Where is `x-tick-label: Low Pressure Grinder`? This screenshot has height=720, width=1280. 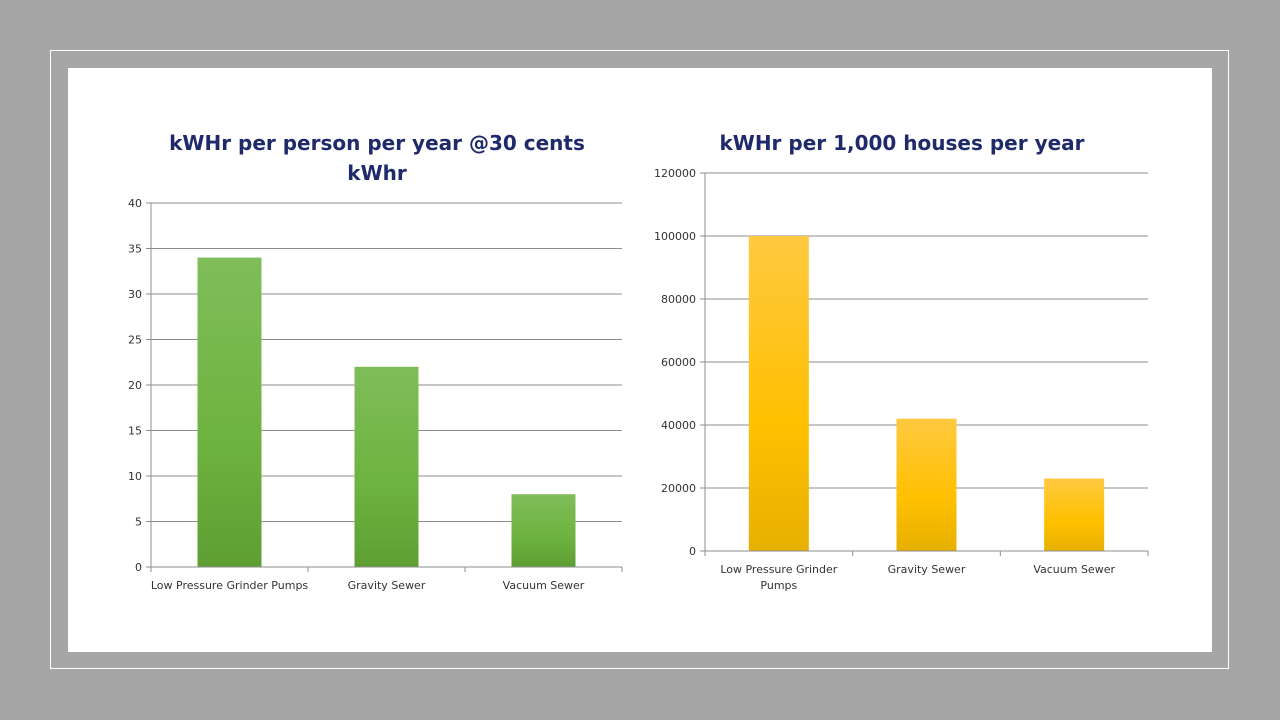 x-tick-label: Low Pressure Grinder is located at coordinates (778, 569).